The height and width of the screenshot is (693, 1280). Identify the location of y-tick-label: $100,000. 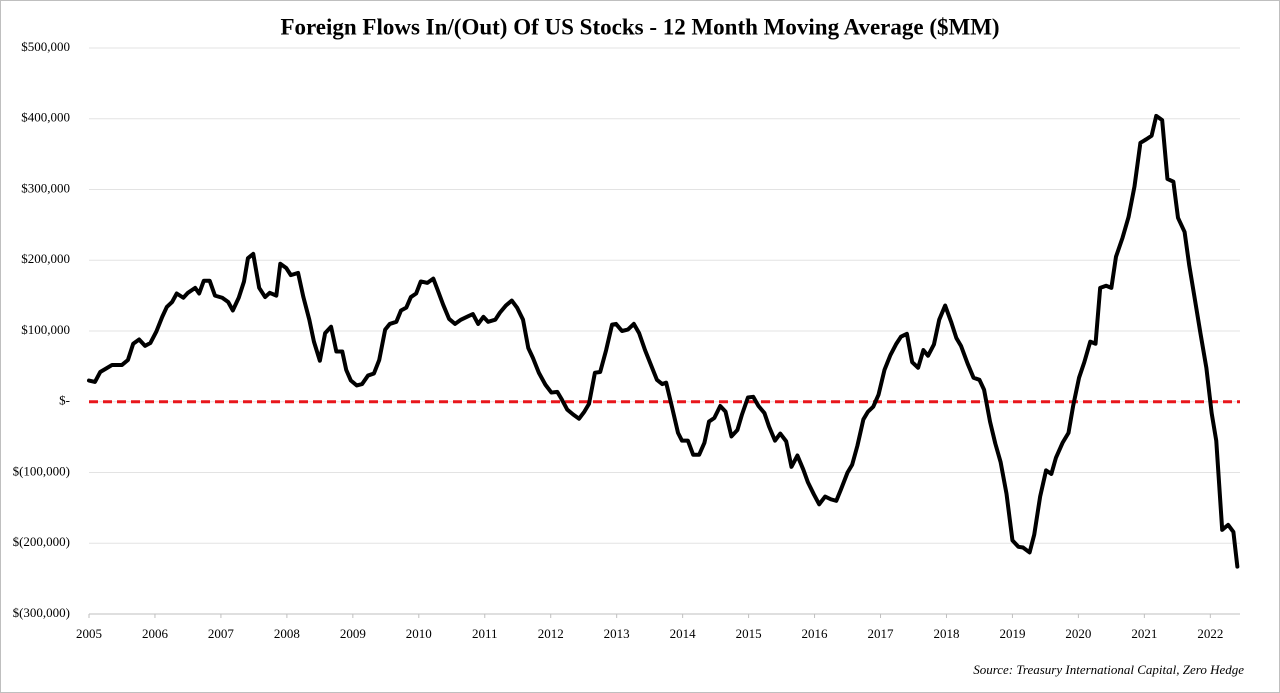
(45, 329).